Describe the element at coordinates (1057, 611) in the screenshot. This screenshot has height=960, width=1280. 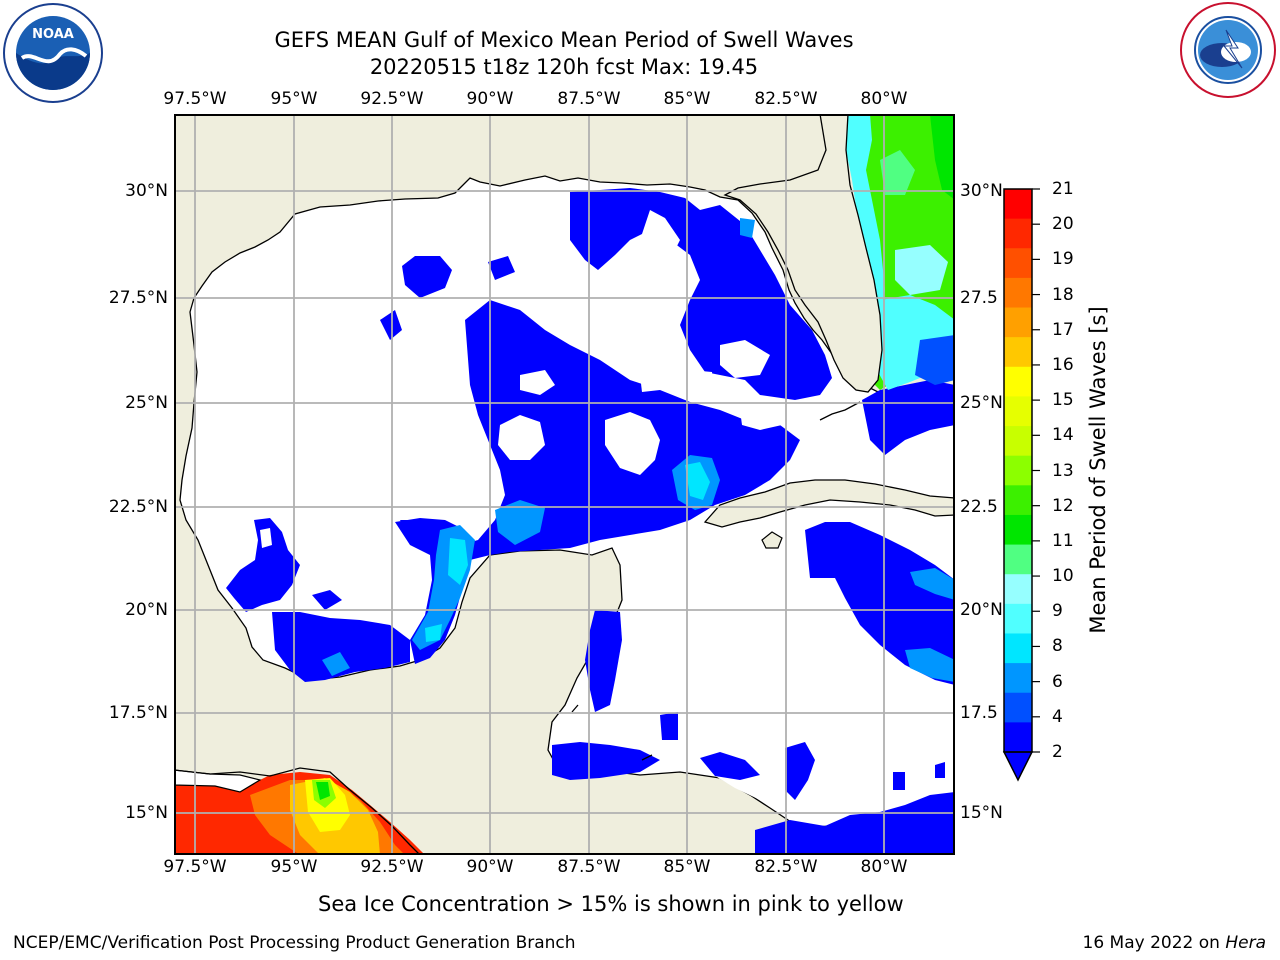
I see `colorbar-tick-label: 9` at that location.